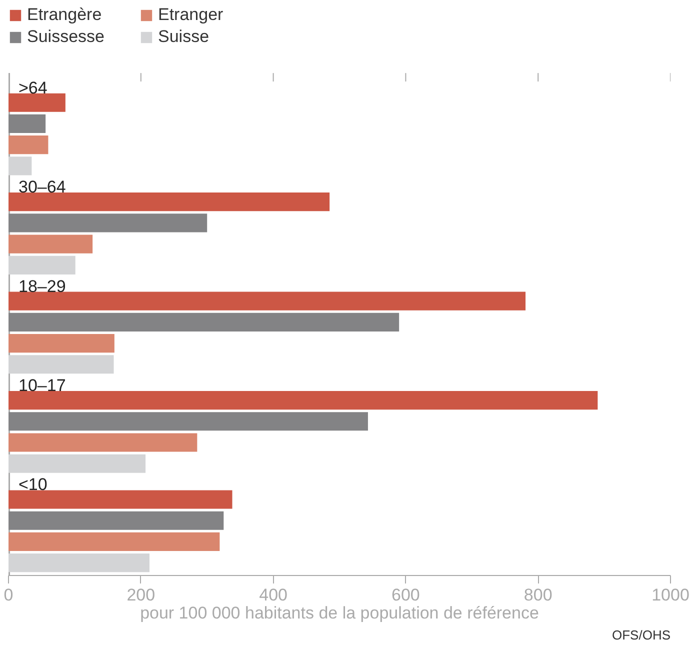  I want to click on text: OFS/OHS, so click(641, 635).